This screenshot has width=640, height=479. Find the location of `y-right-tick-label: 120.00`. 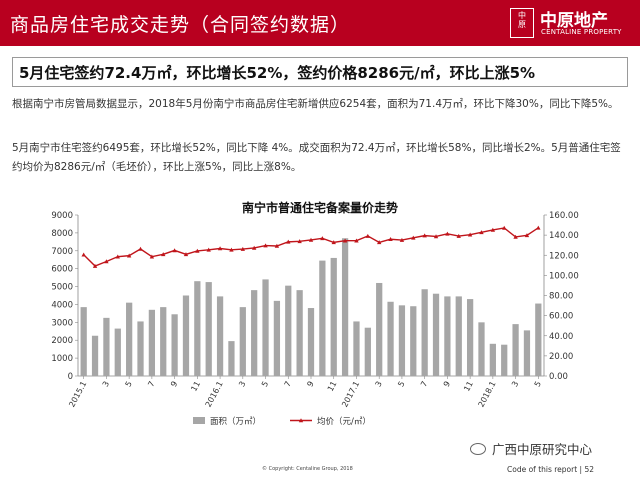

y-right-tick-label: 120.00 is located at coordinates (564, 256).